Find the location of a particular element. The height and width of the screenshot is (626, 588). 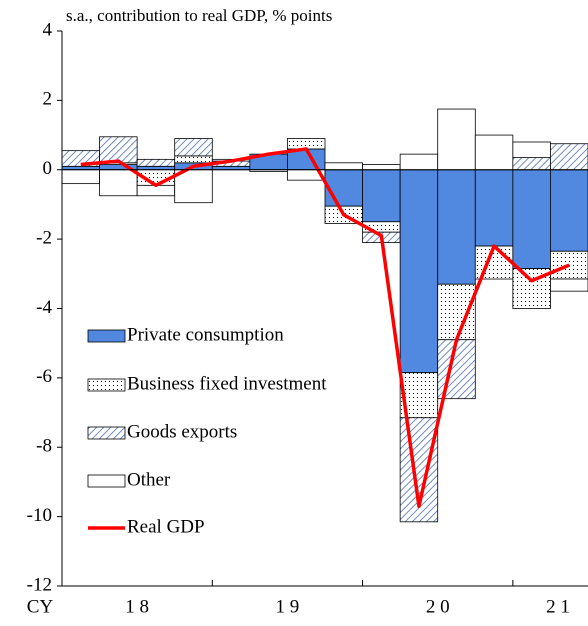

y-tick-label: 2 is located at coordinates (48, 99).